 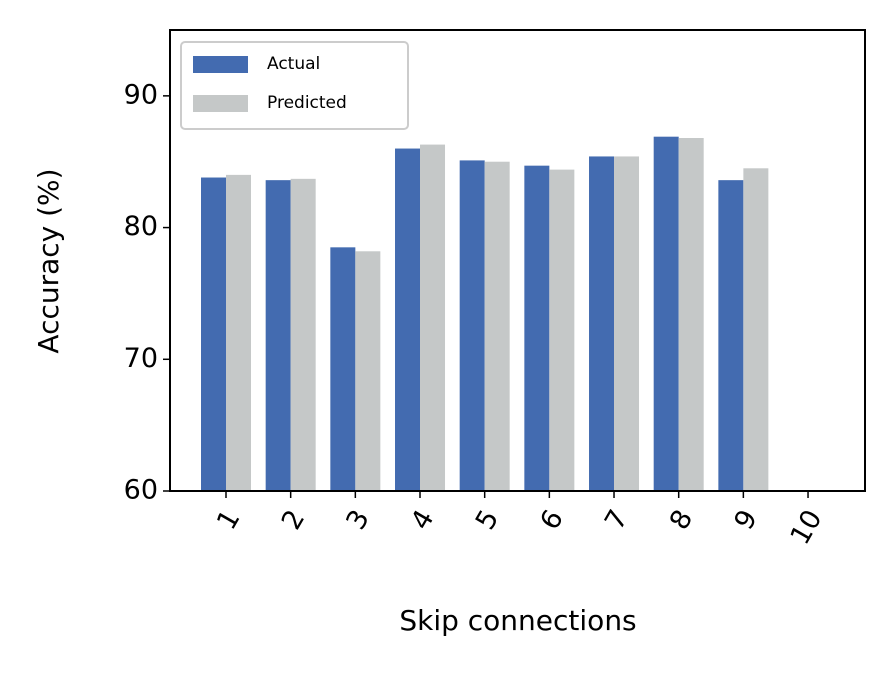 I want to click on y-tick-label: 80, so click(x=141, y=226).